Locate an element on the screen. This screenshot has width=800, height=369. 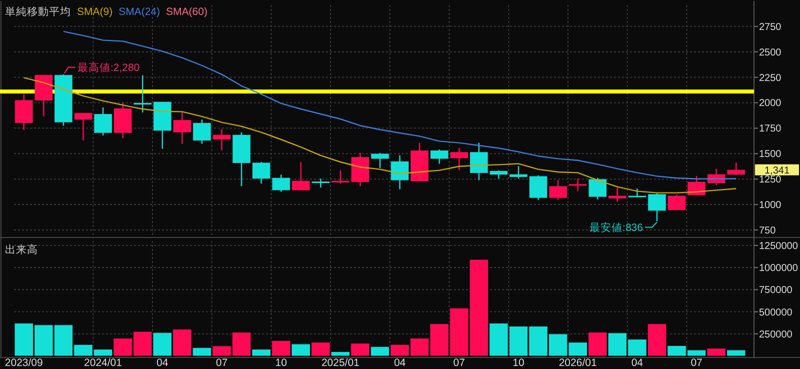
y-tick-label: 1750 is located at coordinates (770, 129).